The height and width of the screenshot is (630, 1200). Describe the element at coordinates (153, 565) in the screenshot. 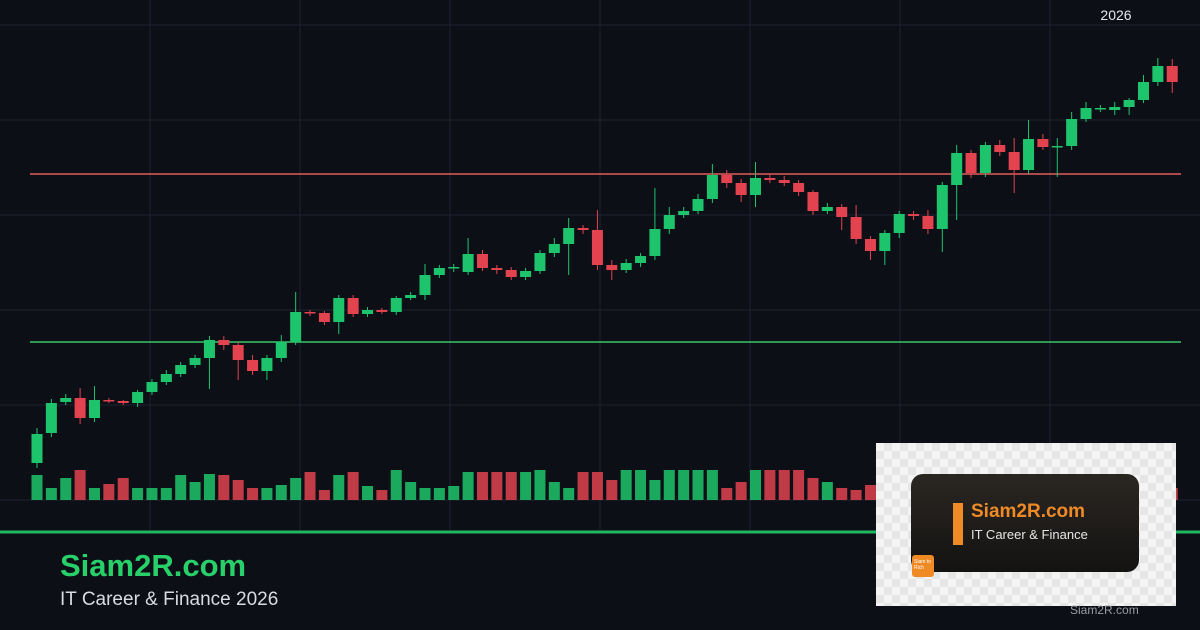

I see `brand-title: Siam2R.com` at that location.